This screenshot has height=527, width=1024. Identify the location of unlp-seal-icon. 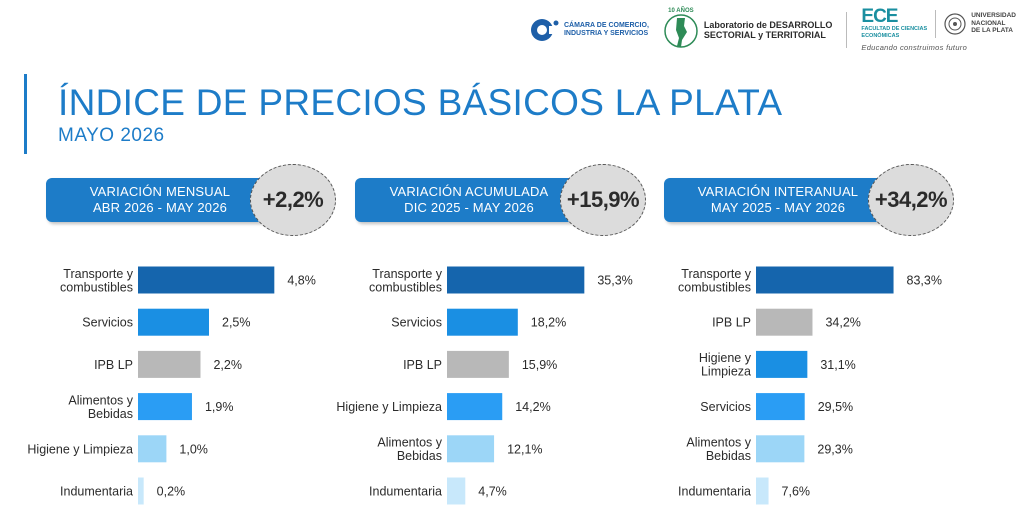
(955, 23).